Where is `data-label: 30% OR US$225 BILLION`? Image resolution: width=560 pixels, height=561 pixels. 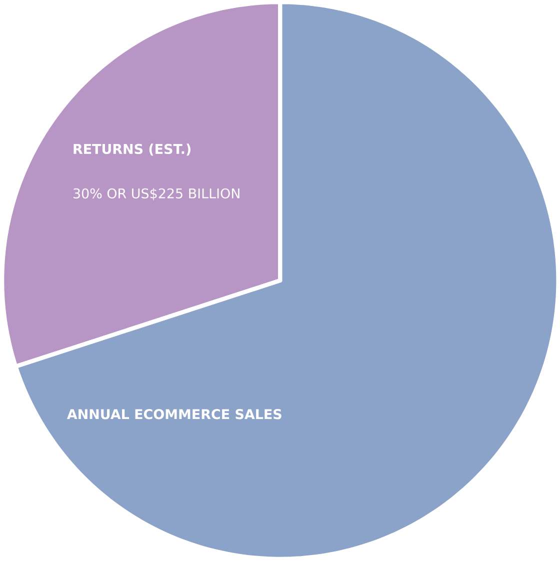 data-label: 30% OR US$225 BILLION is located at coordinates (156, 194).